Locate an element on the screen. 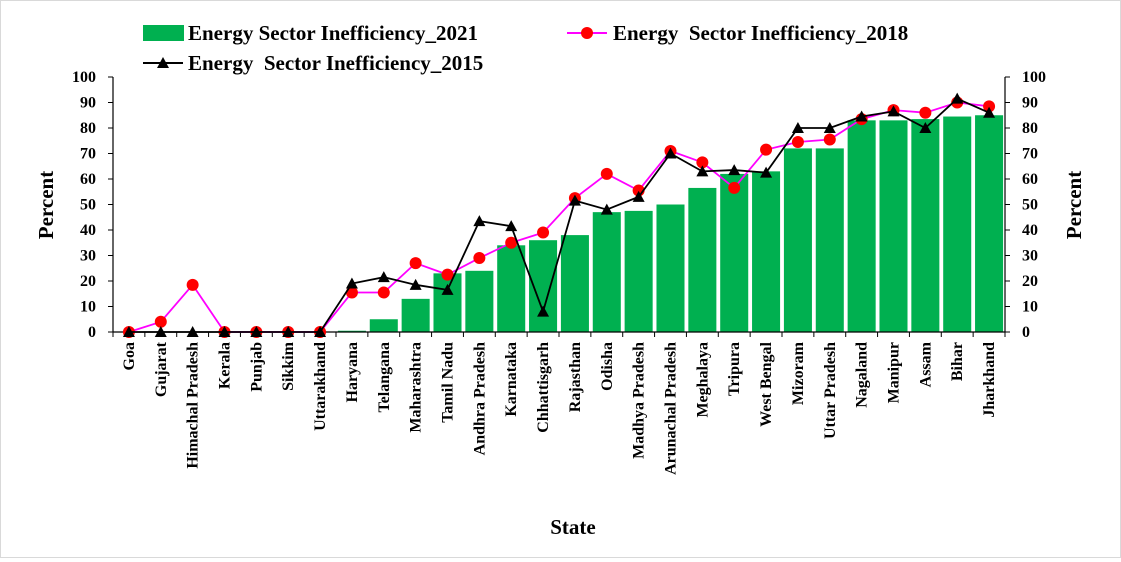 Image resolution: width=1121 pixels, height=562 pixels. x-tick-label-meghalaya: Meghalaya is located at coordinates (702, 380).